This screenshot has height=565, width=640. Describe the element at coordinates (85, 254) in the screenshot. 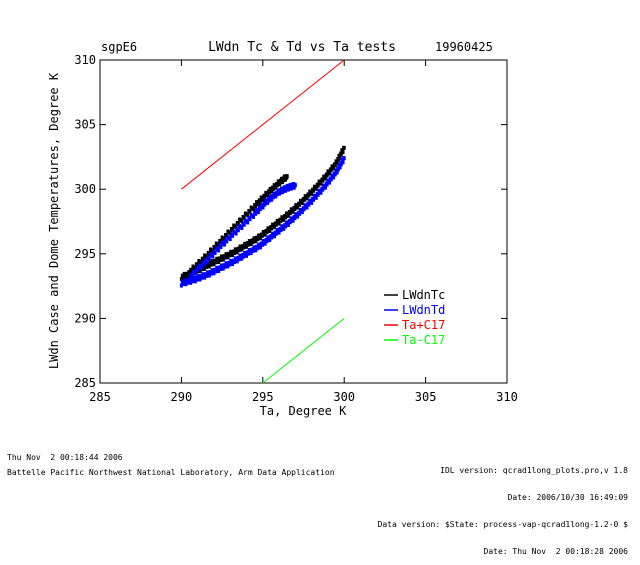

I see `y-tick-label: 295` at that location.